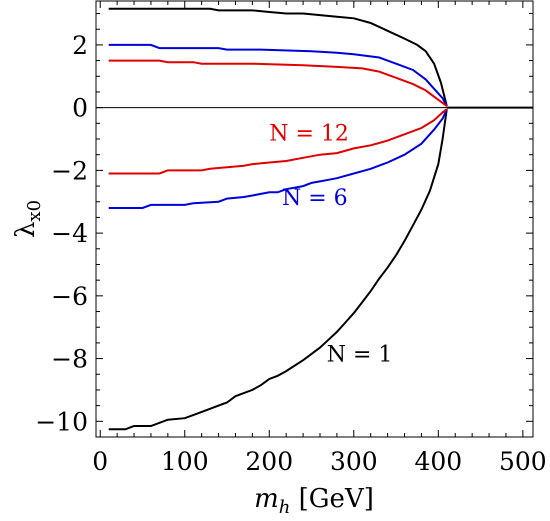 The image size is (550, 521). What do you see at coordinates (266, 499) in the screenshot?
I see `x-axis-label-main: m` at bounding box center [266, 499].